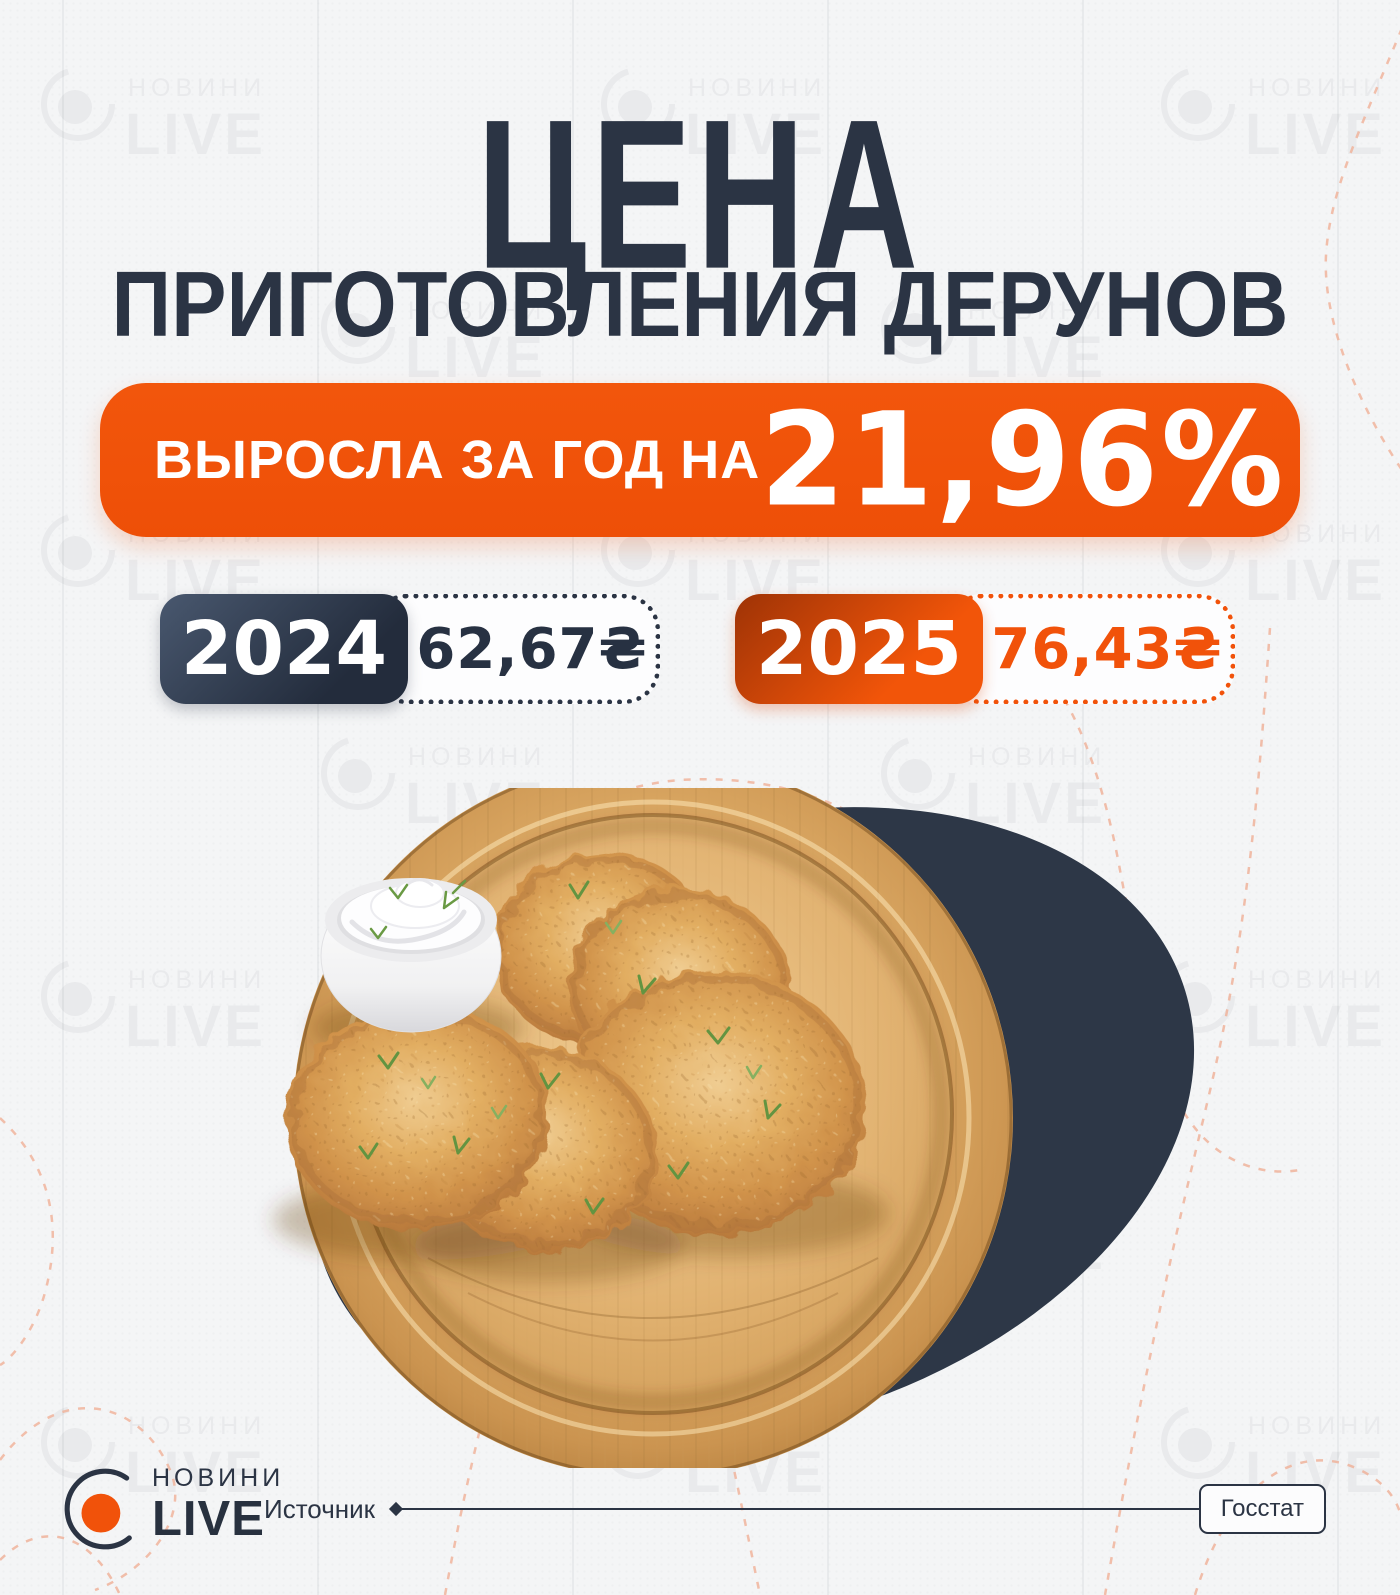 The width and height of the screenshot is (1400, 1595). I want to click on source-value-badge: Госстат, so click(1262, 1509).